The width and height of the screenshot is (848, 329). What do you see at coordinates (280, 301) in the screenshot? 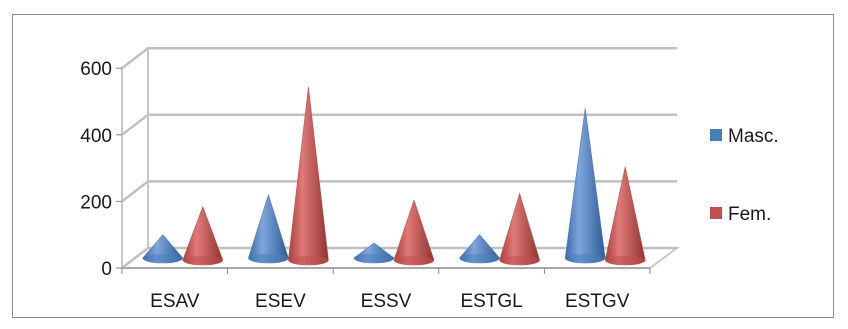
I see `x-tick-label: ESEV` at bounding box center [280, 301].